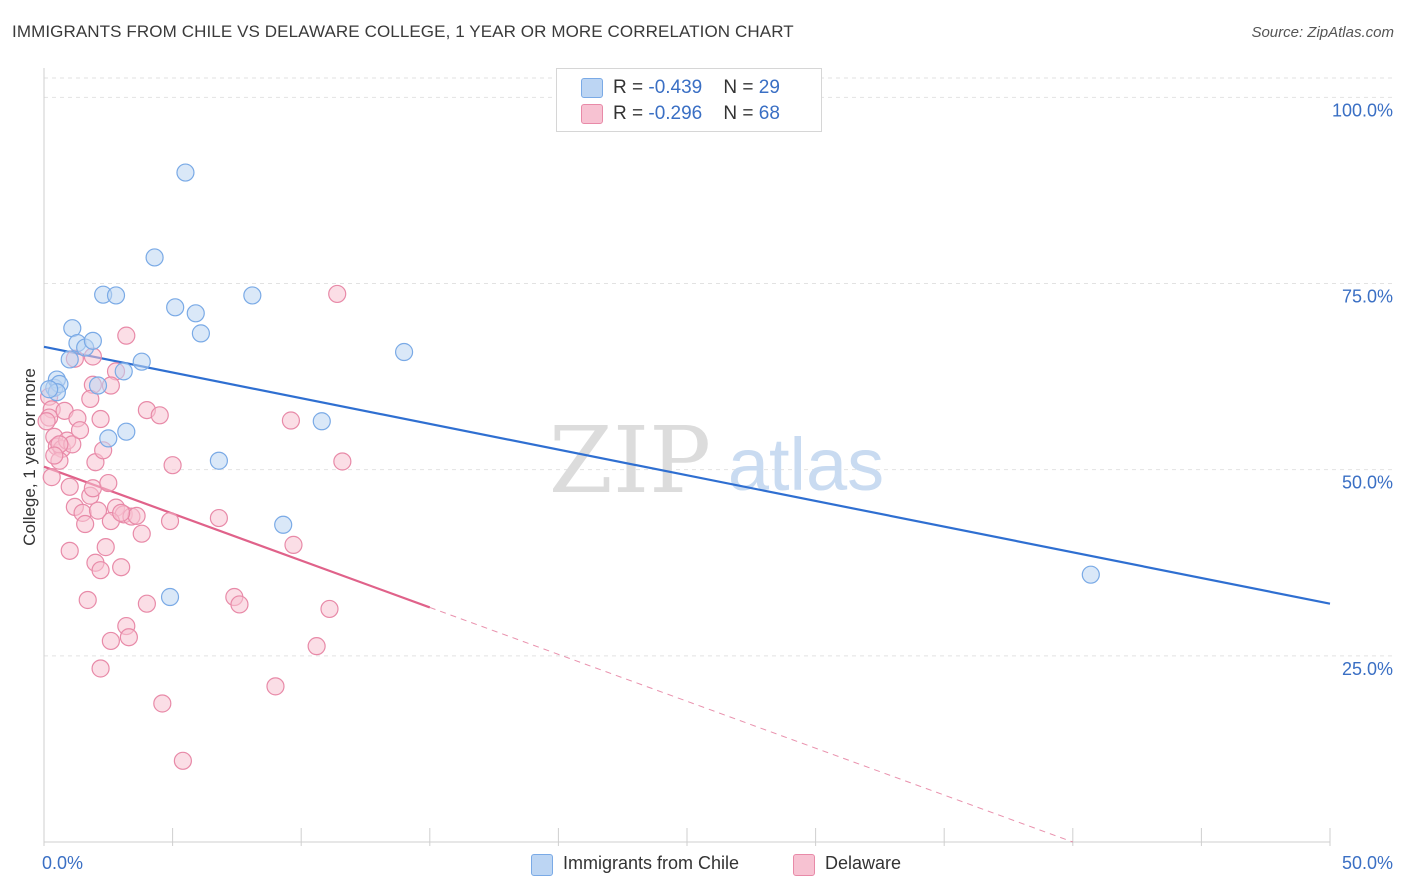 This screenshot has width=1406, height=892. Describe the element at coordinates (675, 87) in the screenshot. I see `legend-r-value: -0.439` at that location.